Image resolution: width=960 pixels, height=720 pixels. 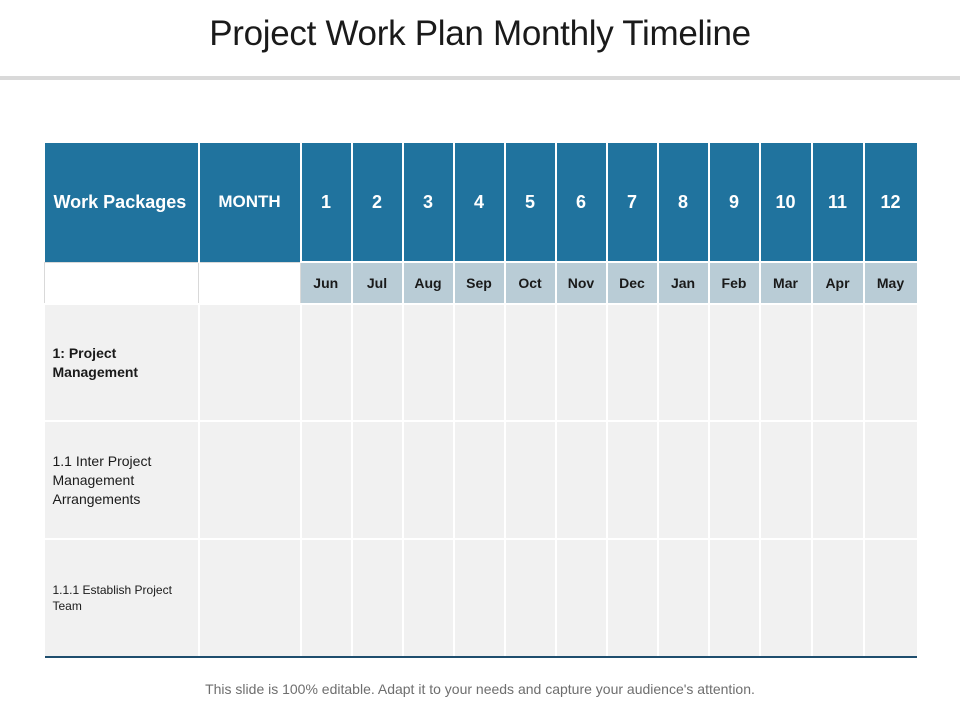 What do you see at coordinates (480, 33) in the screenshot?
I see `slide-title: Project Work Plan Monthly Timeline` at bounding box center [480, 33].